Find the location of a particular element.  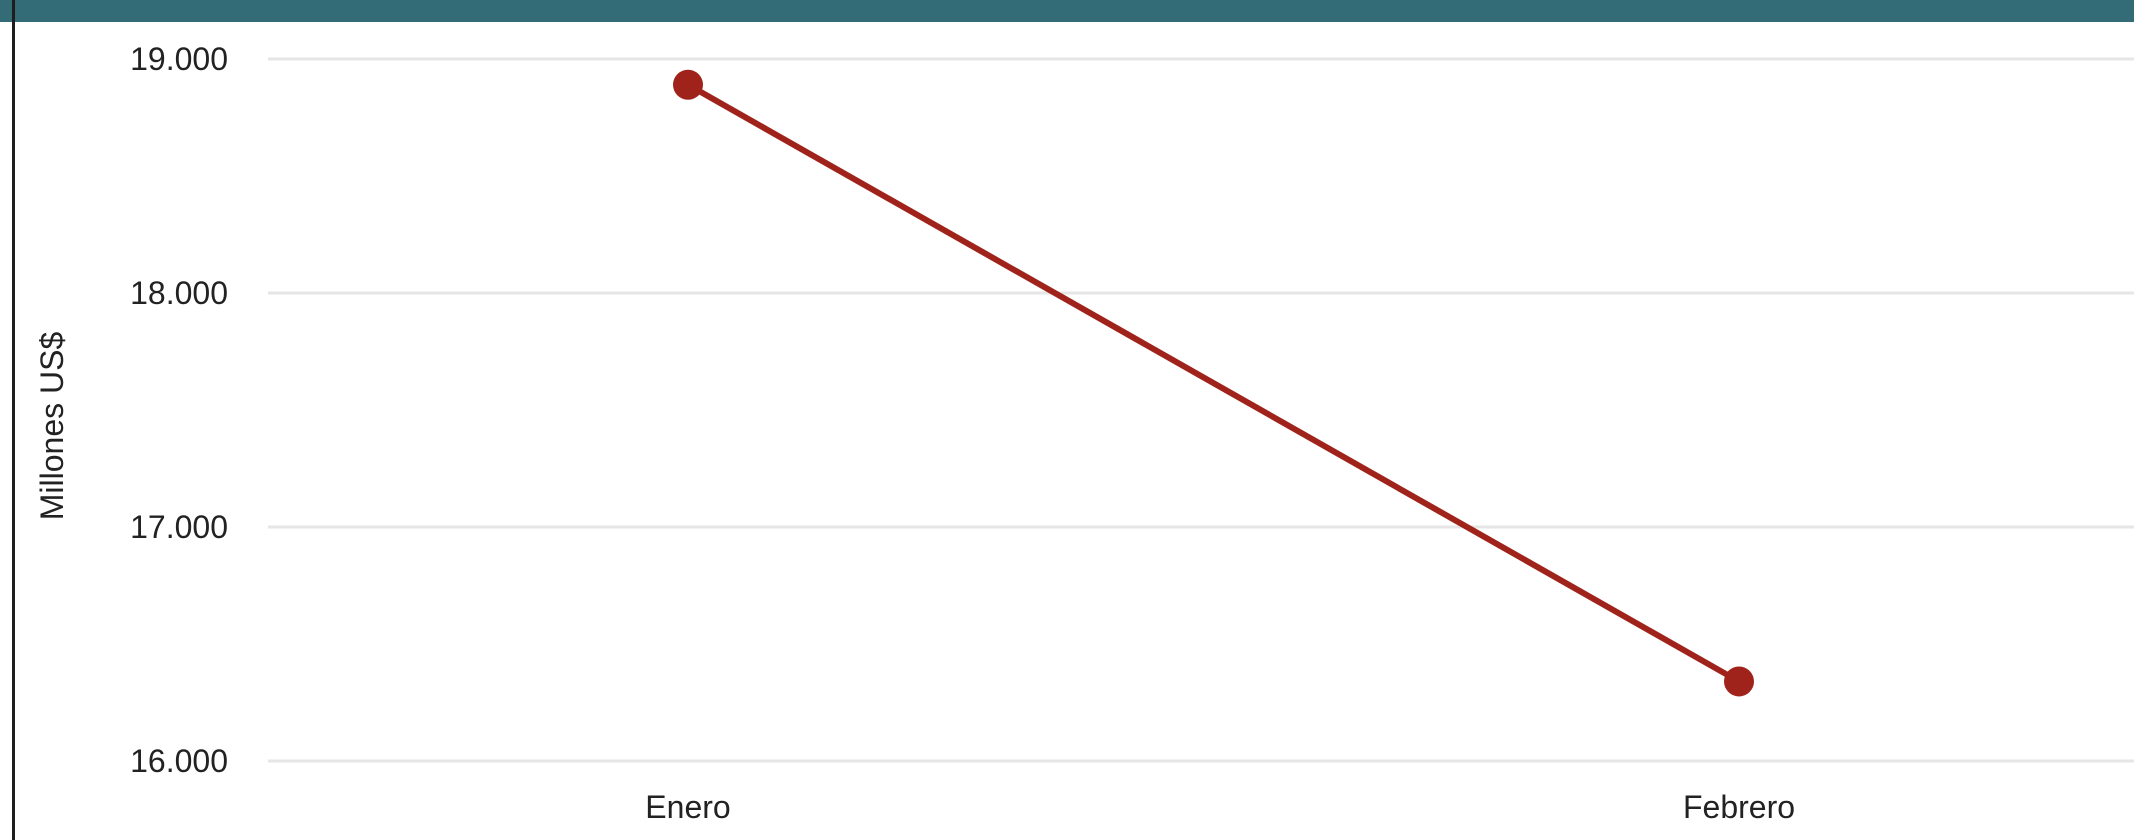

y-tick-label: 18.000 is located at coordinates (179, 293).